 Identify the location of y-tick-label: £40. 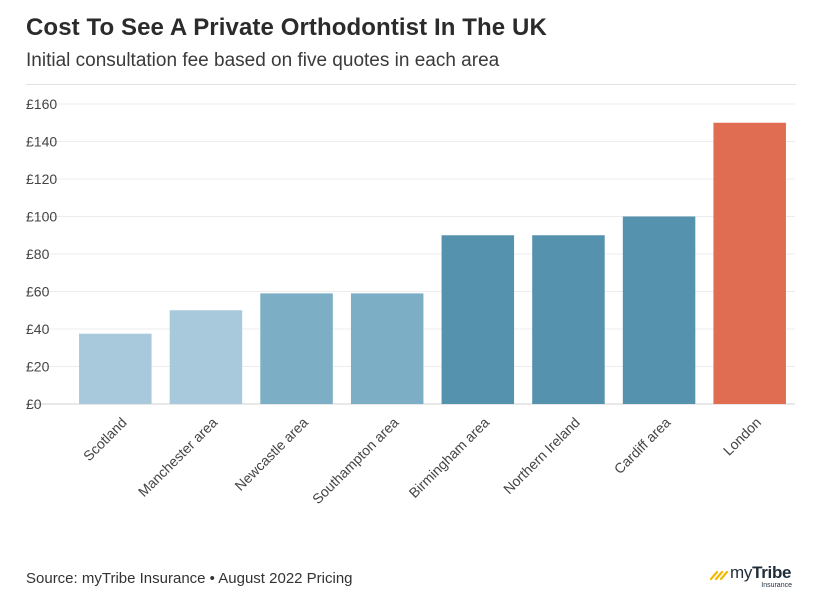
(38, 329).